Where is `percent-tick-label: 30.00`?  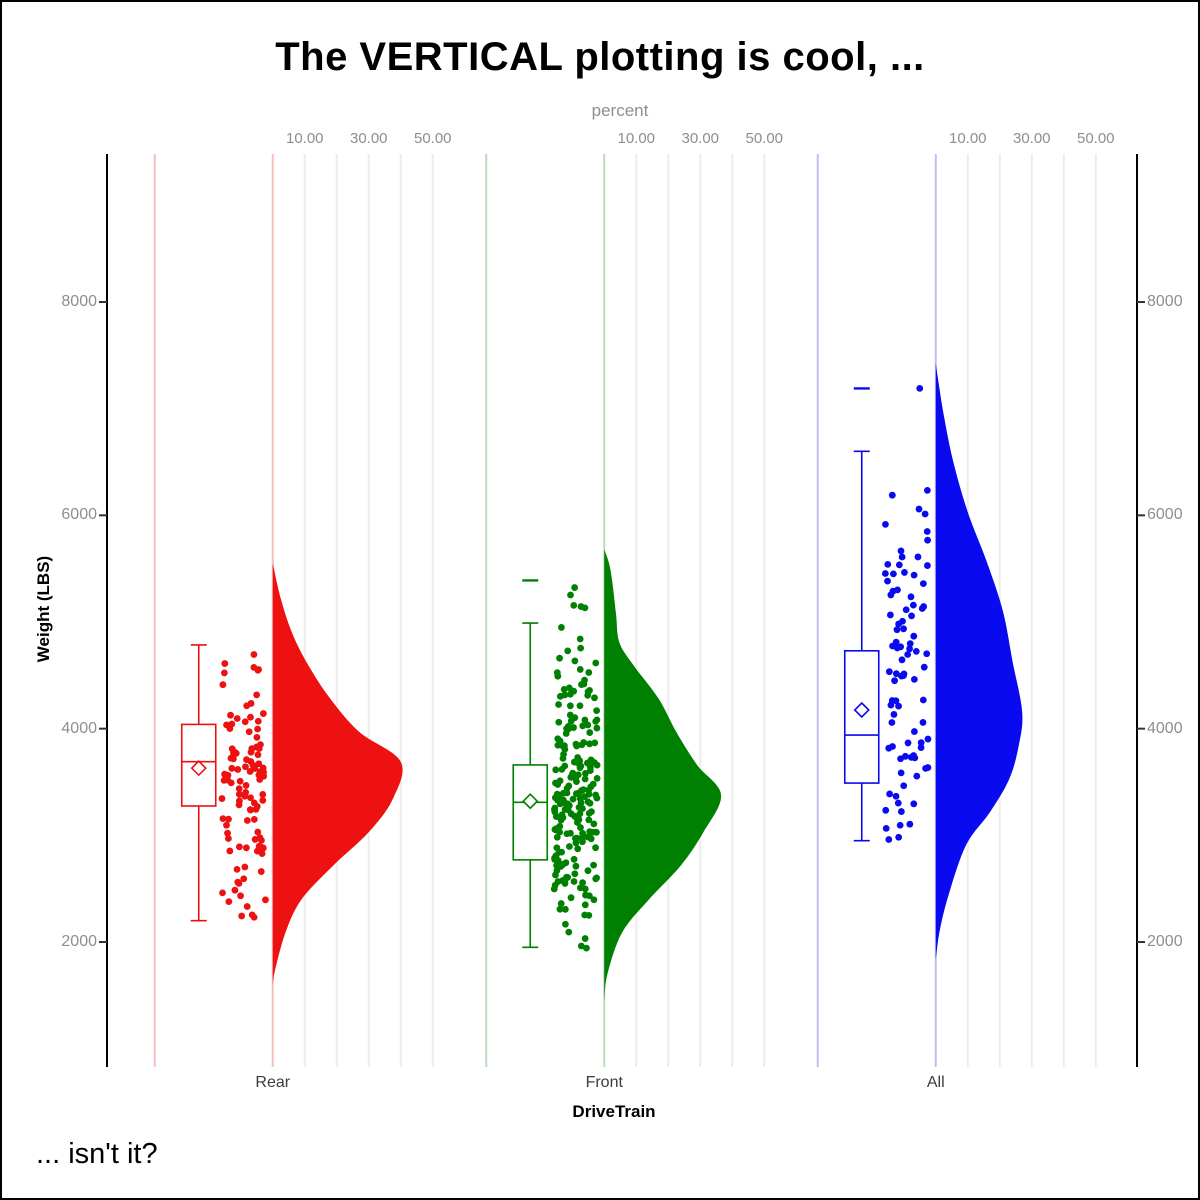 percent-tick-label: 30.00 is located at coordinates (368, 138).